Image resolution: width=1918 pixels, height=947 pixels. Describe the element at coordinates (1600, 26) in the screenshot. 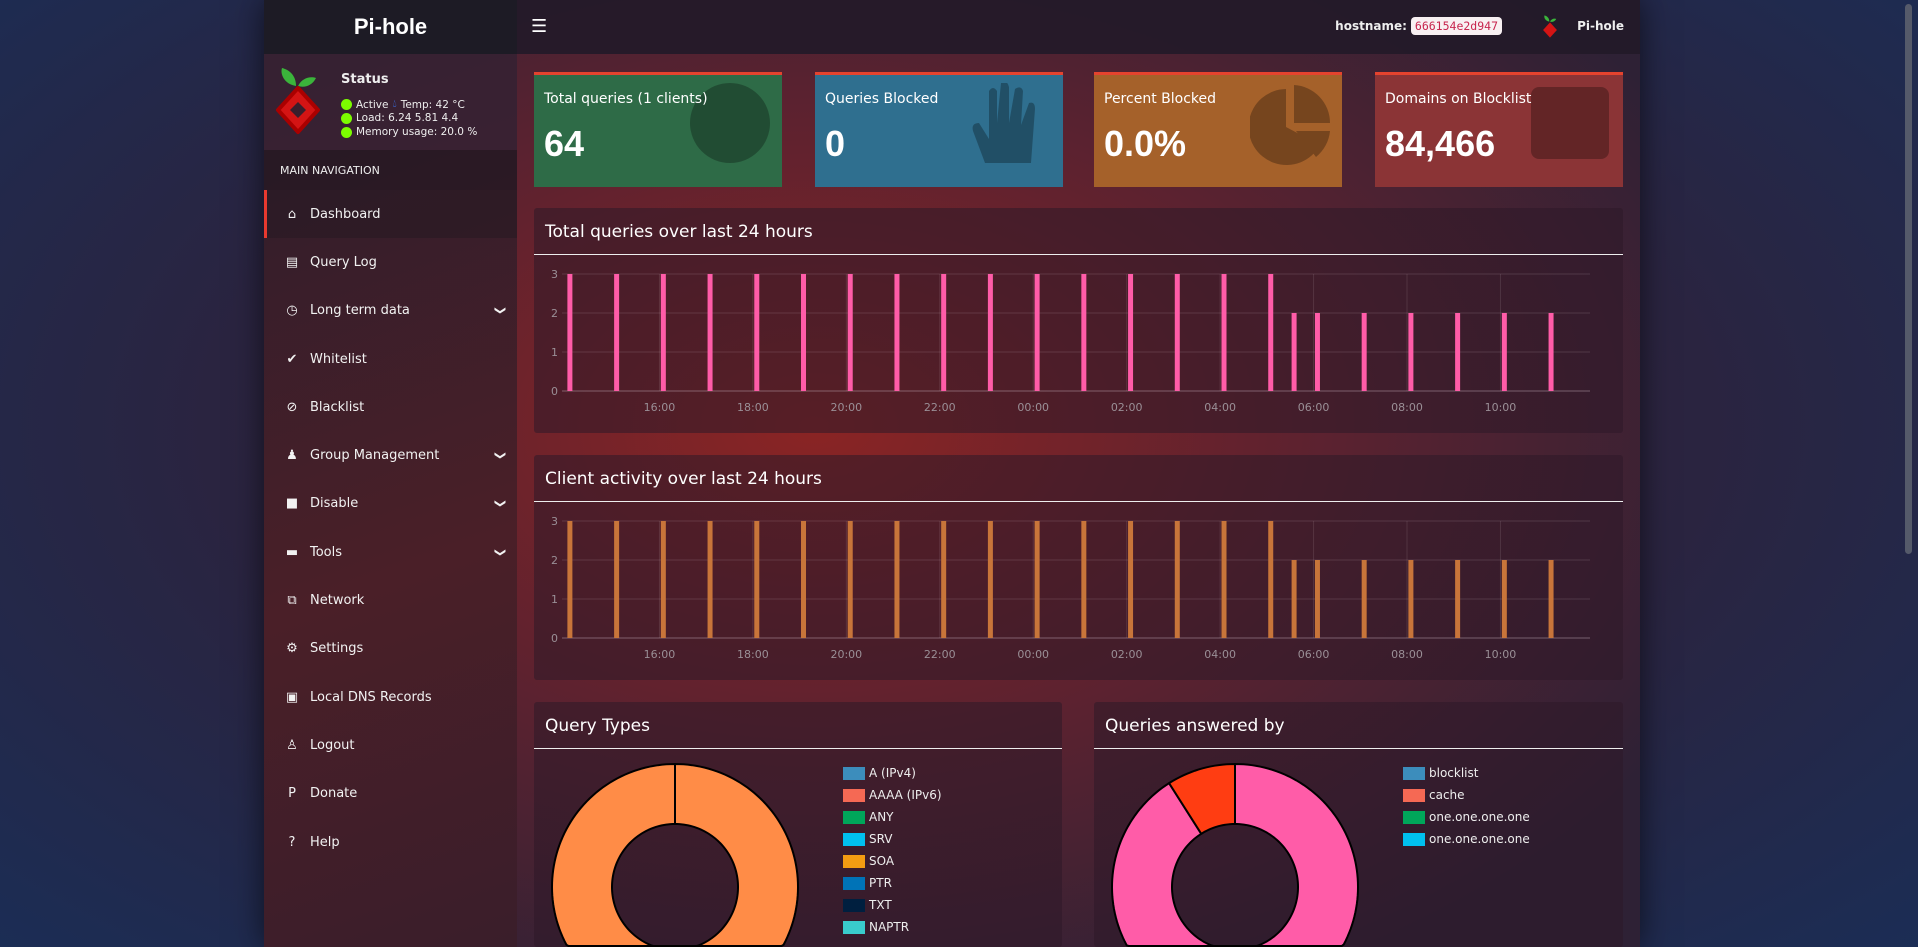

I see `user-name: Pi-hole` at that location.